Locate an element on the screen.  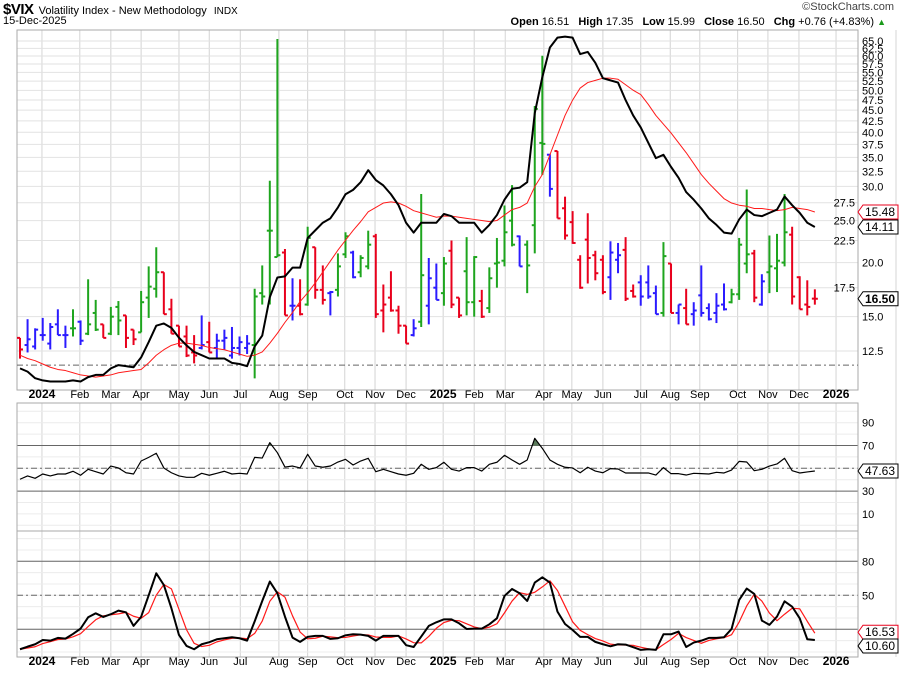
price-axis-tick: 45.0 is located at coordinates (872, 111).